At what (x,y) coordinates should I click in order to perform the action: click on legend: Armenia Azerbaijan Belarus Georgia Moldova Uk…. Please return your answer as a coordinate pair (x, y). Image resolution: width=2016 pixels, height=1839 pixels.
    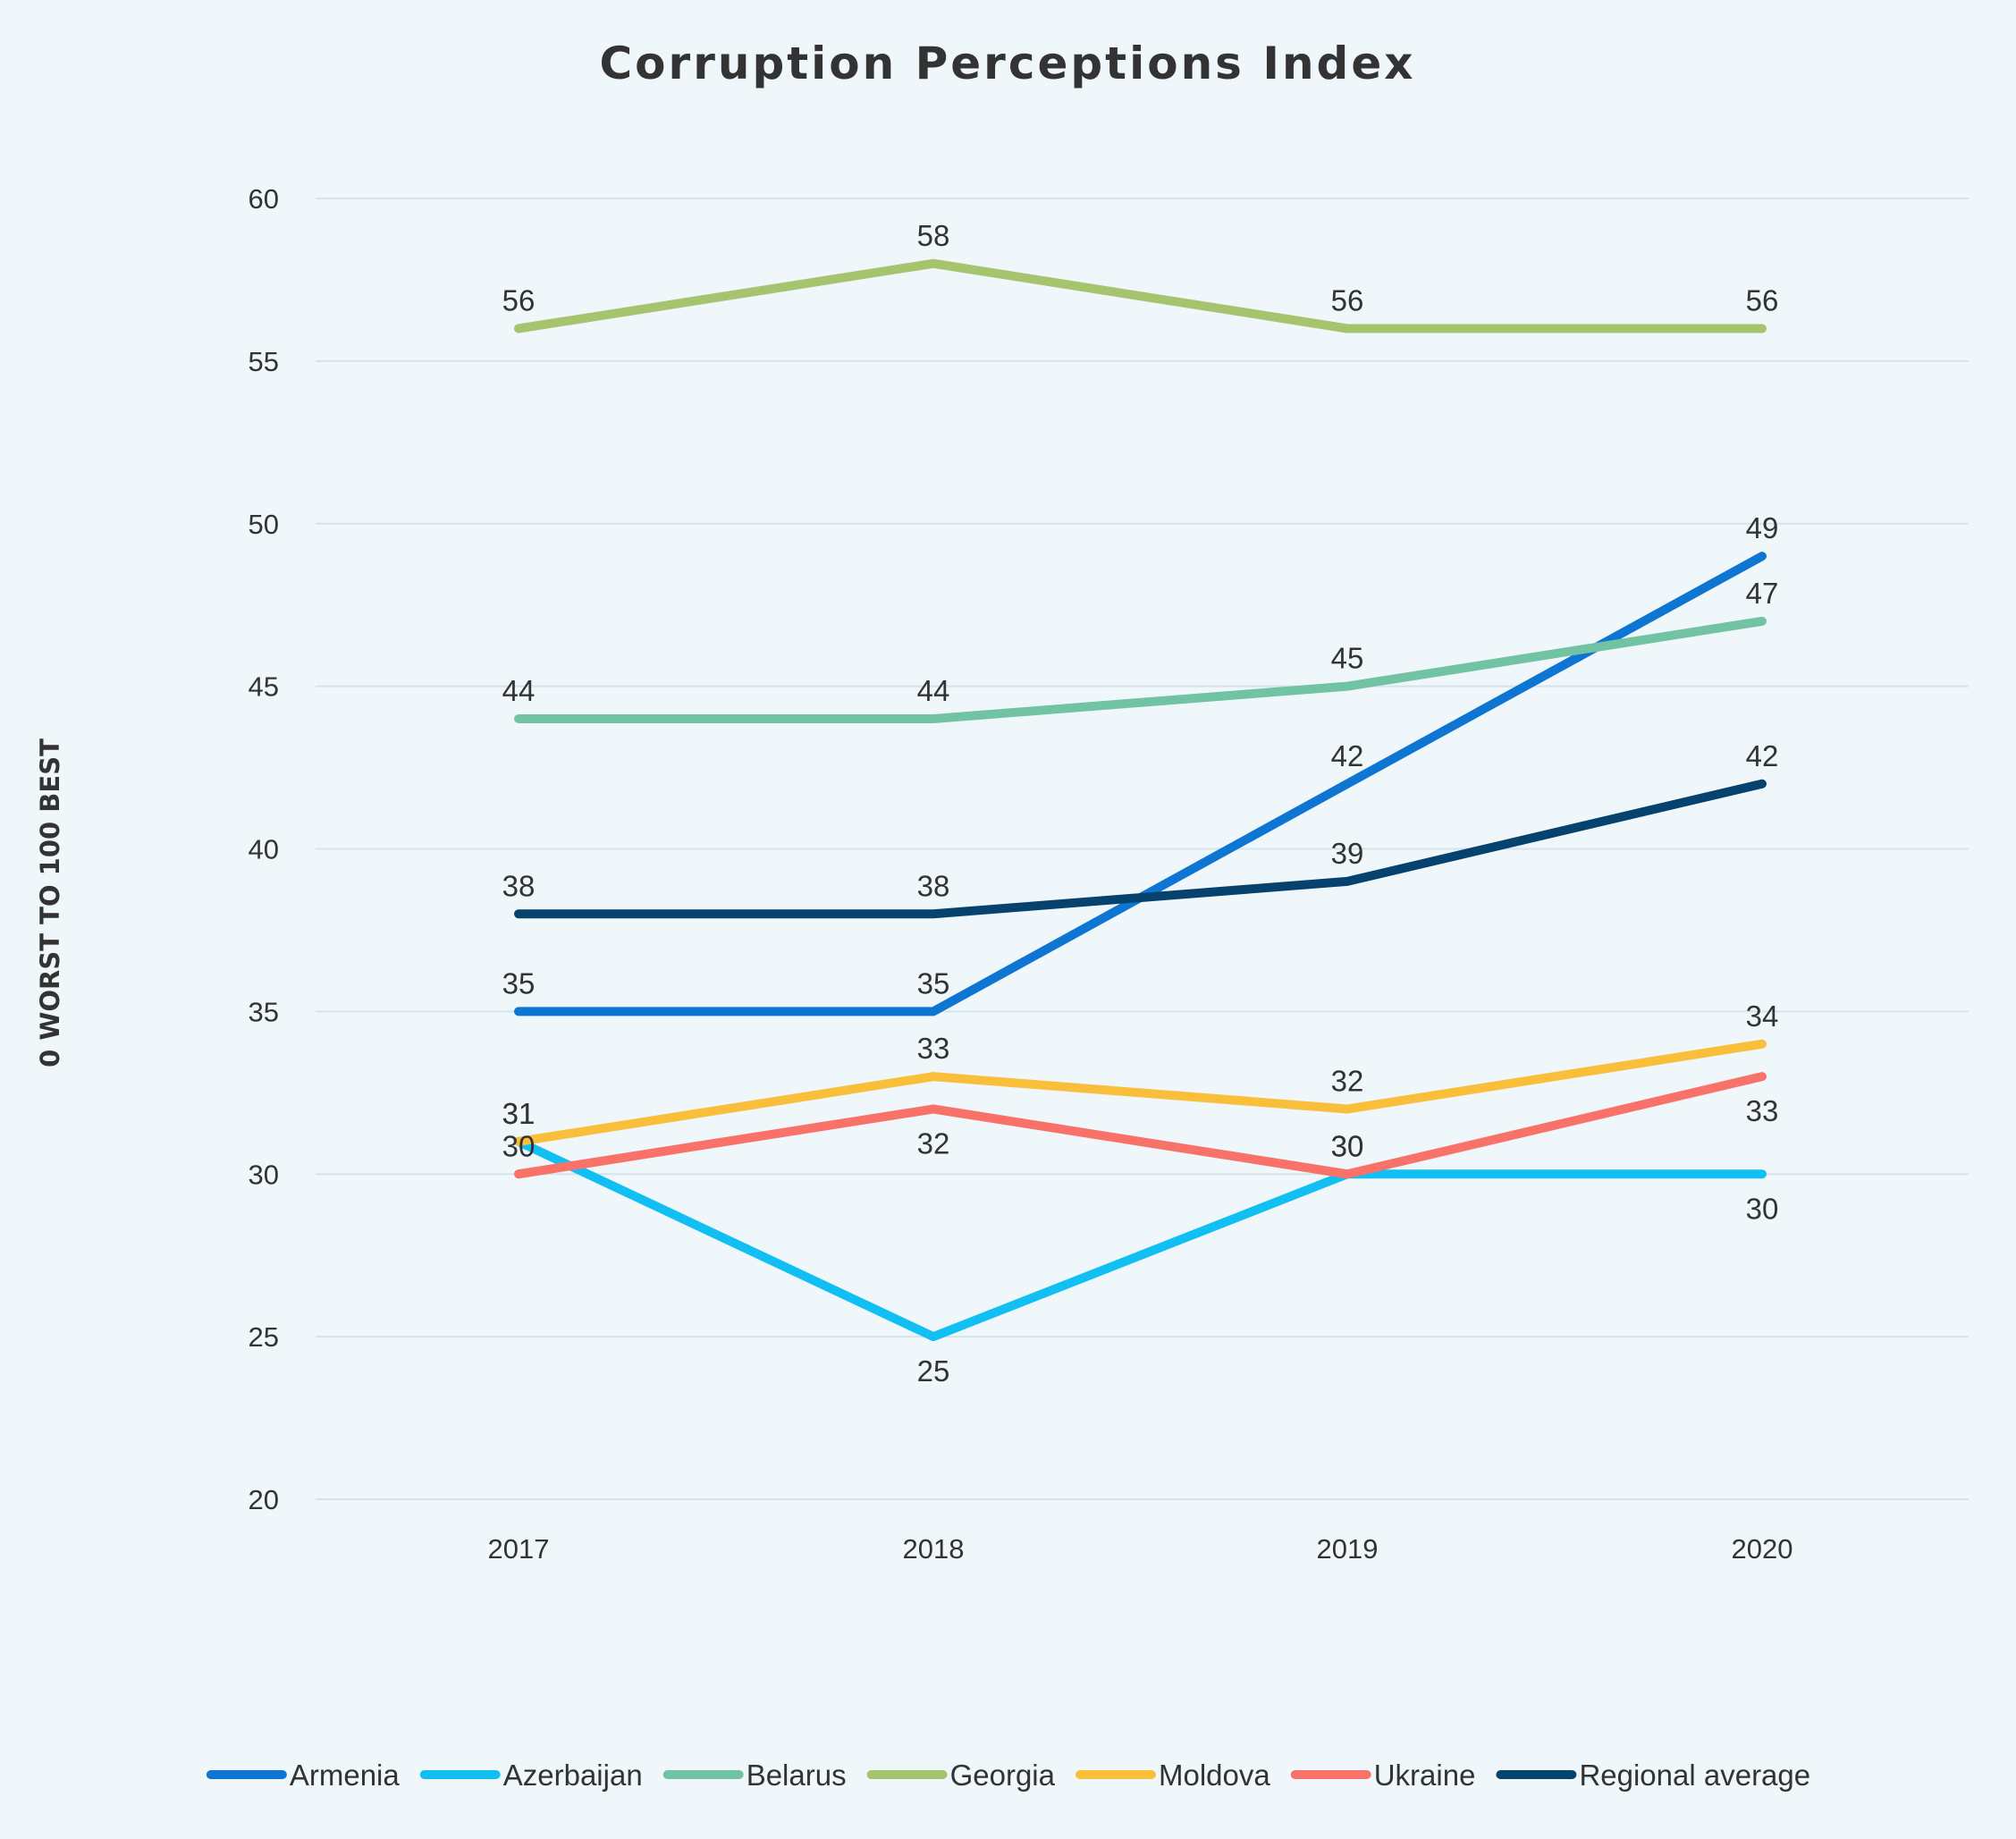
    Looking at the image, I should click on (1008, 1776).